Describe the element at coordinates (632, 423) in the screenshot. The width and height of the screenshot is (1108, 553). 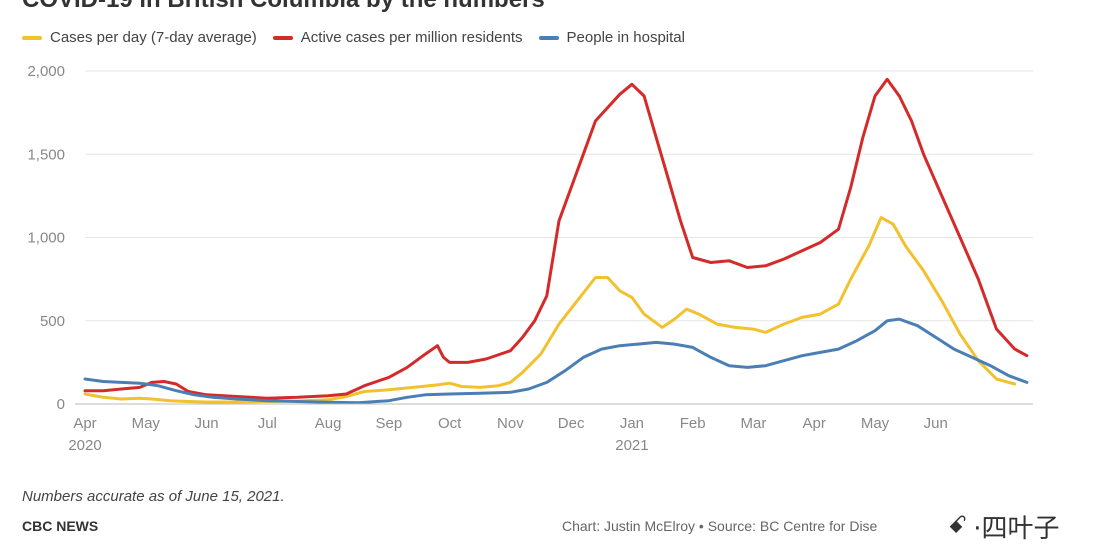
I see `x-tick-label: Jan` at that location.